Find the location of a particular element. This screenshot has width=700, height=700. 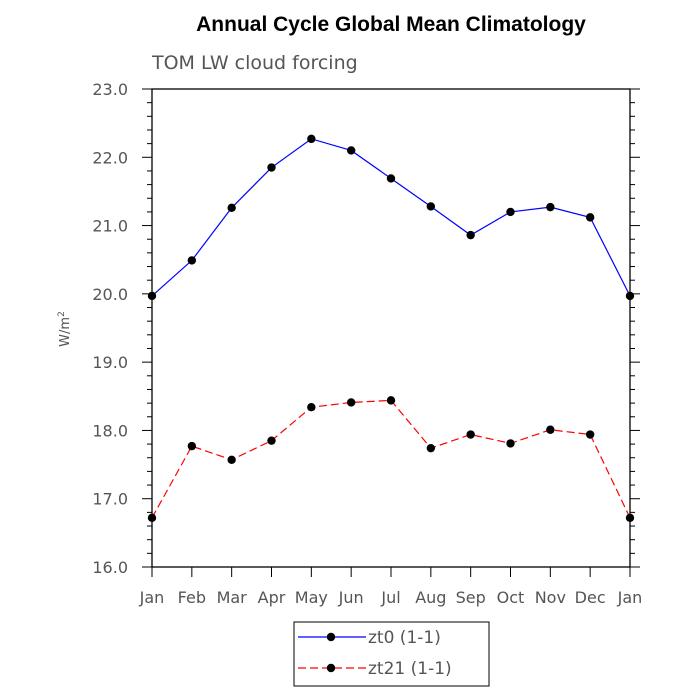

y-axis-label-text: W/m is located at coordinates (65, 332).